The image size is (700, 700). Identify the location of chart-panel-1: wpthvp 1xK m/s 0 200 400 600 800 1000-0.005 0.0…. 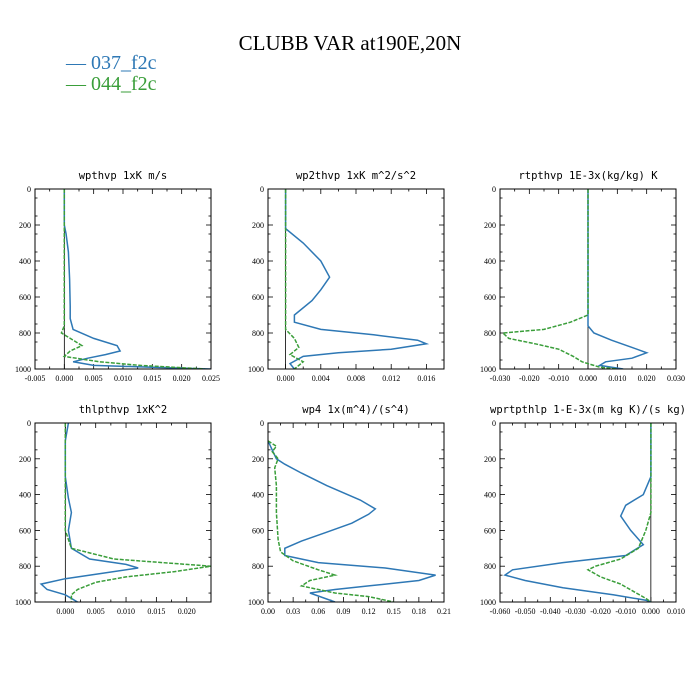
(117, 276).